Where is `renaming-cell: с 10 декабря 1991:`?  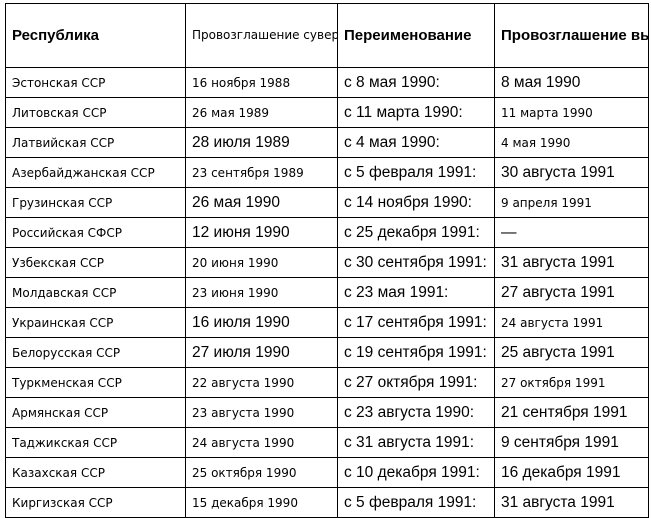
renaming-cell: с 10 декабря 1991: is located at coordinates (416, 472).